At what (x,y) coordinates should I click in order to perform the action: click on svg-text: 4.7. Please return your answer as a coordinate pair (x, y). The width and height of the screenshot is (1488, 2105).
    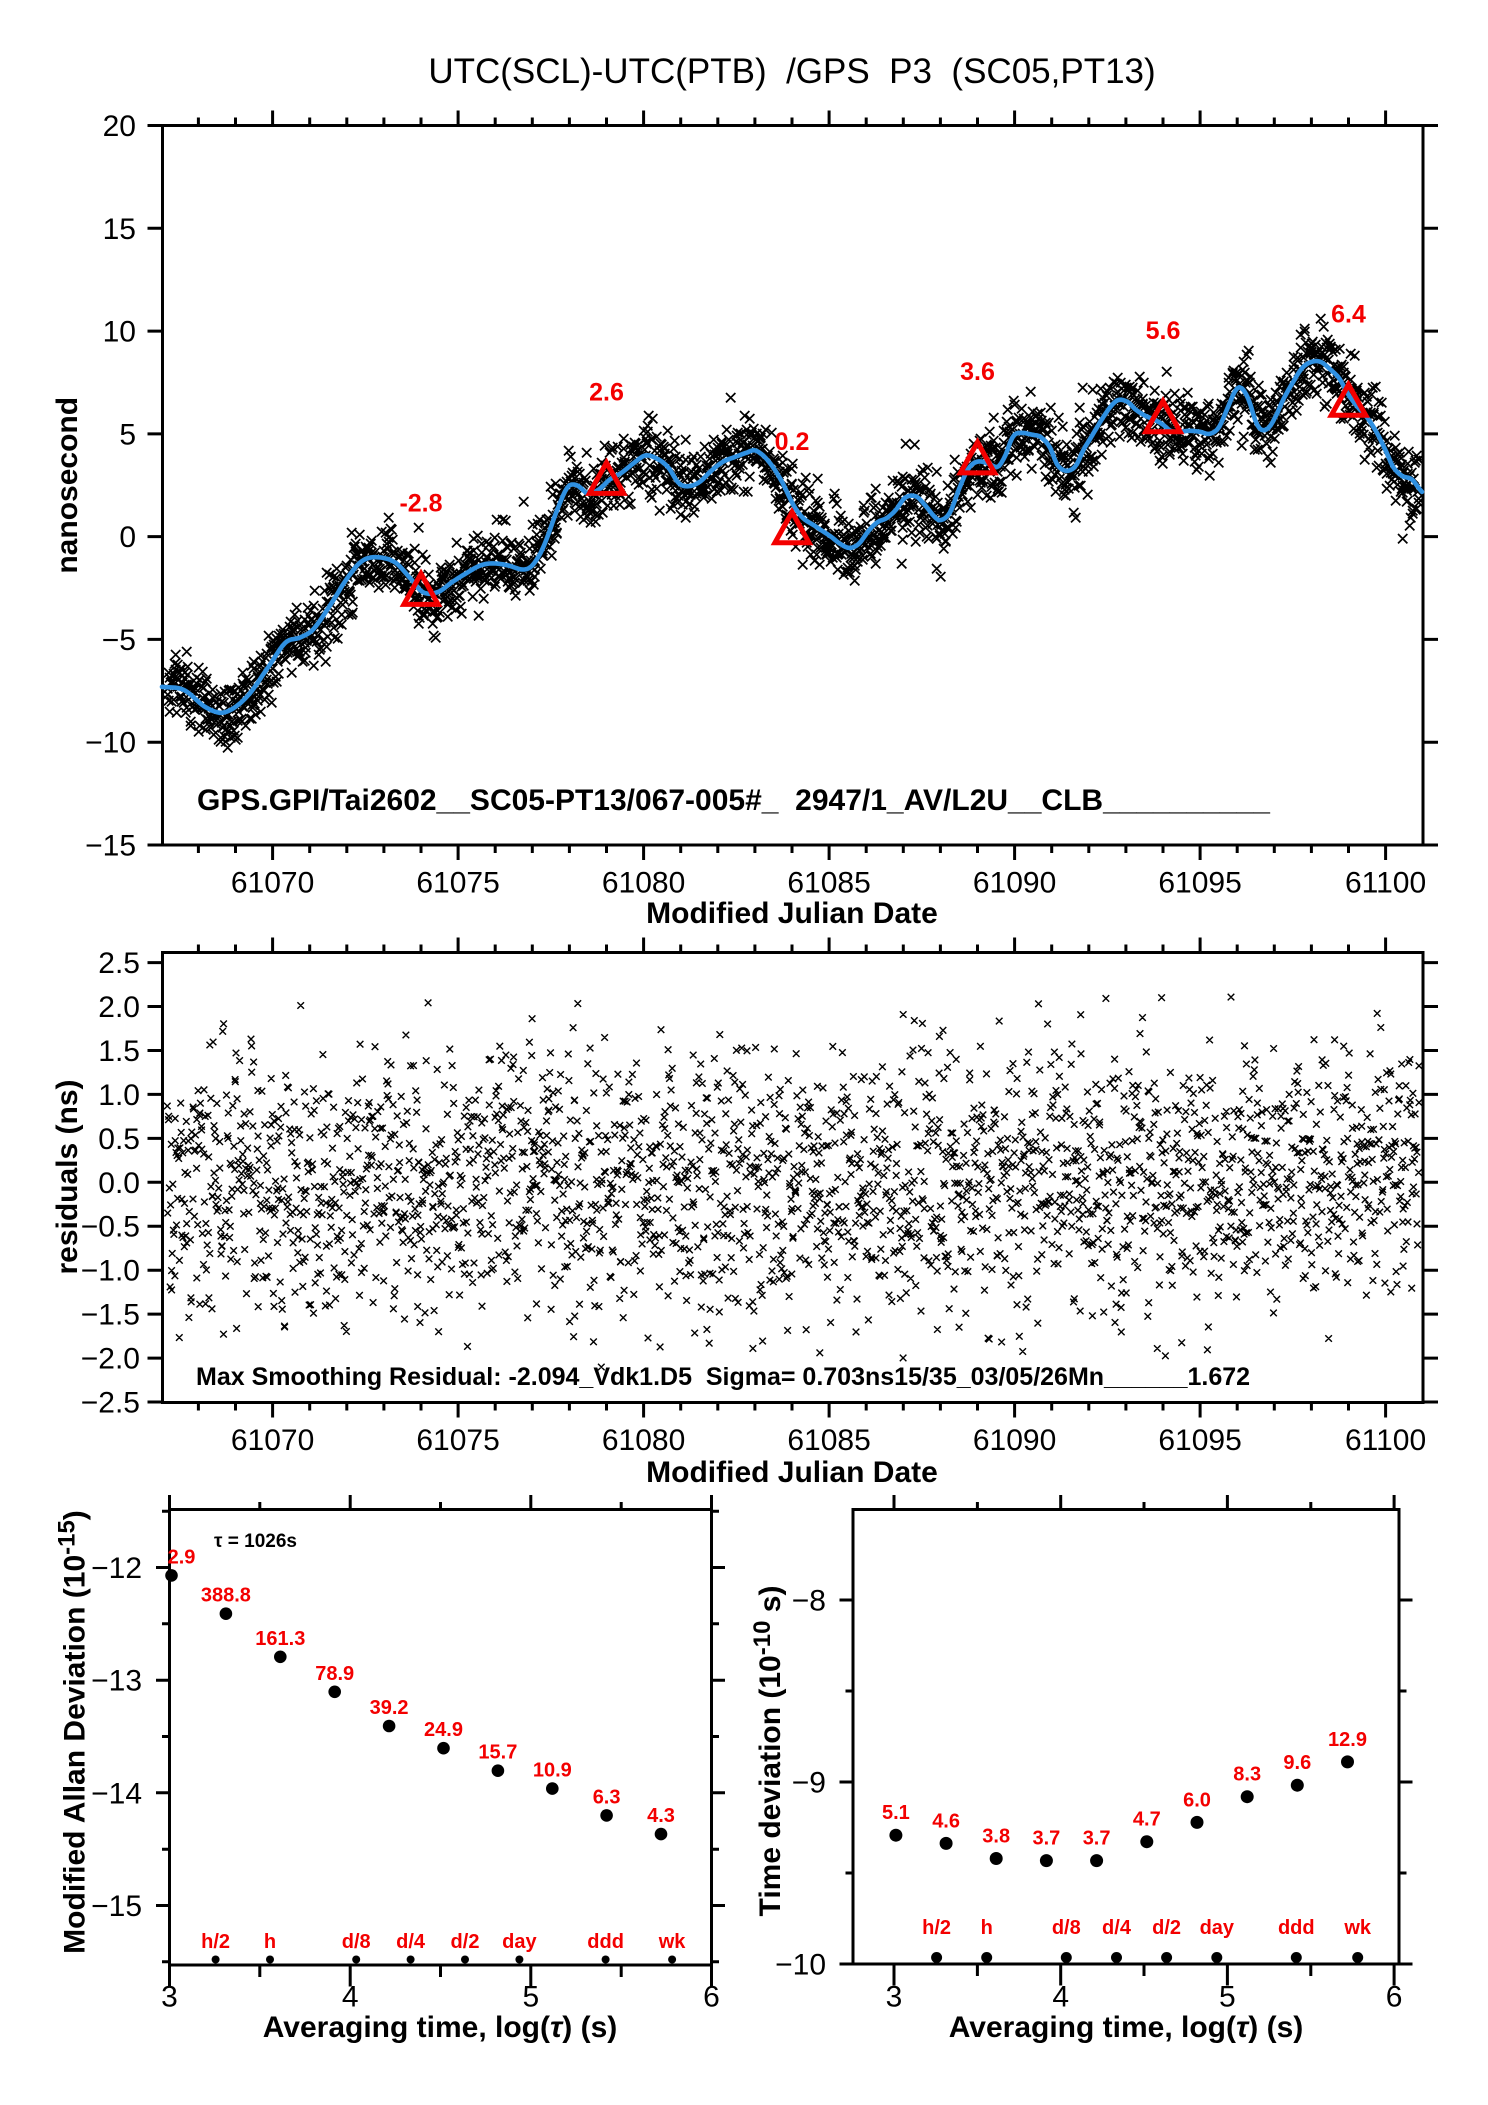
    Looking at the image, I should click on (1147, 1820).